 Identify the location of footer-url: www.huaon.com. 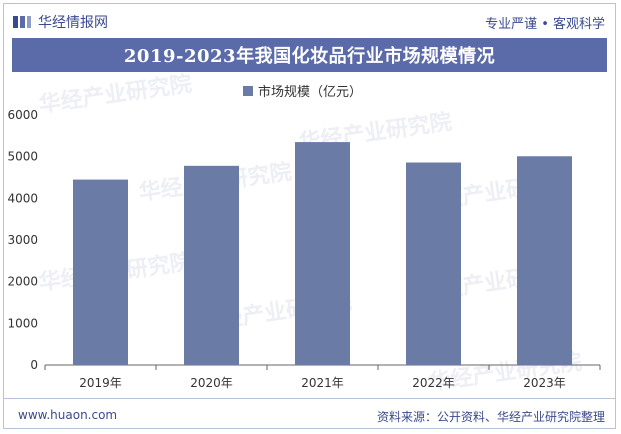
(68, 415).